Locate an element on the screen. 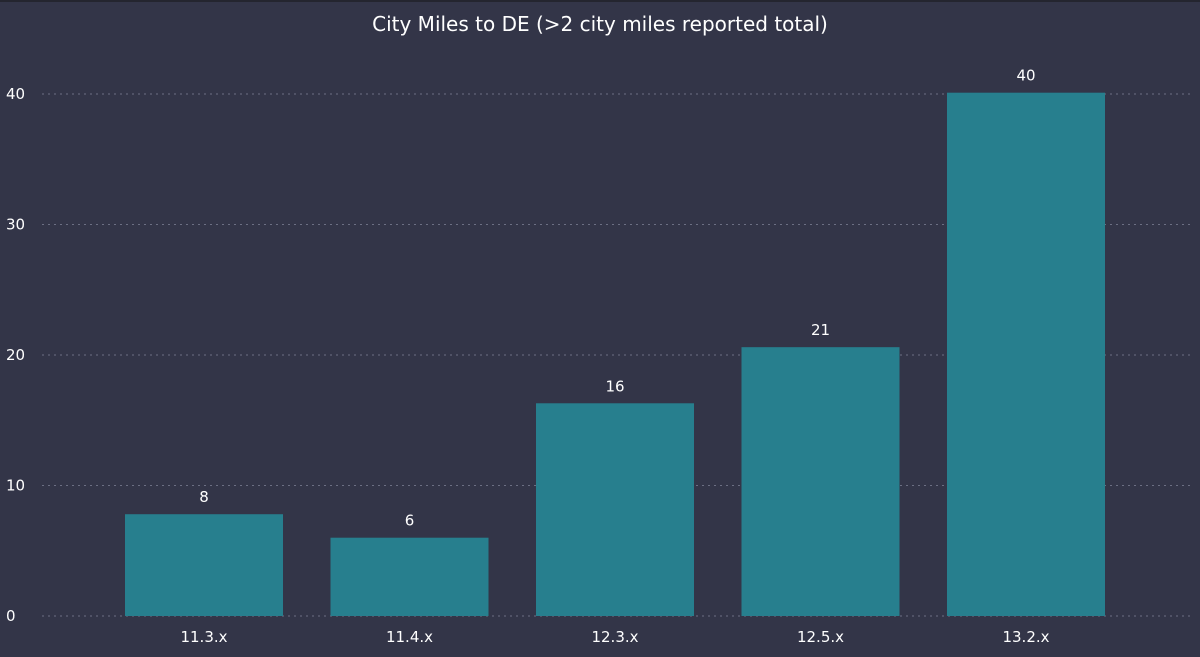  y-tick-label: 20 is located at coordinates (15, 355).